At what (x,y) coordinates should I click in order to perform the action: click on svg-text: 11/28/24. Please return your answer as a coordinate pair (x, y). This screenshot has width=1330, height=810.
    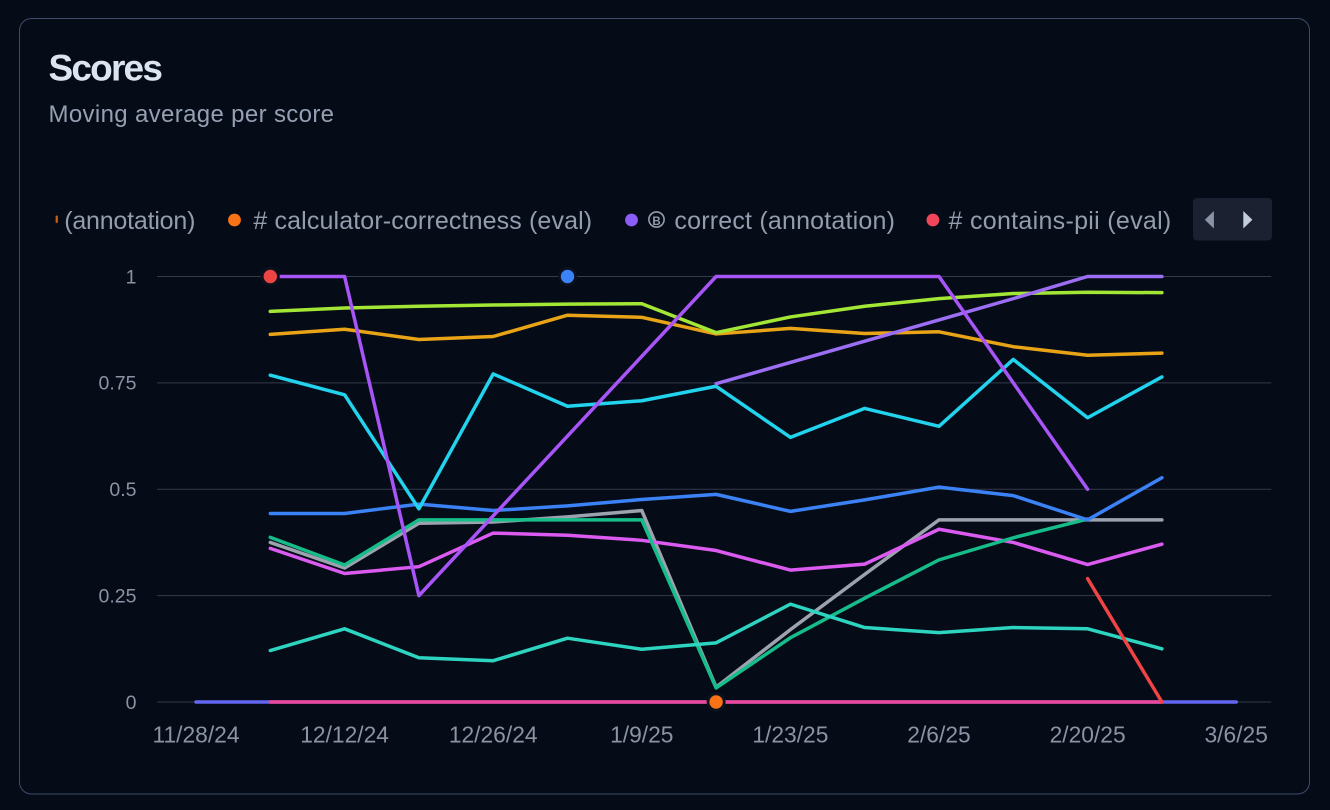
    Looking at the image, I should click on (195, 735).